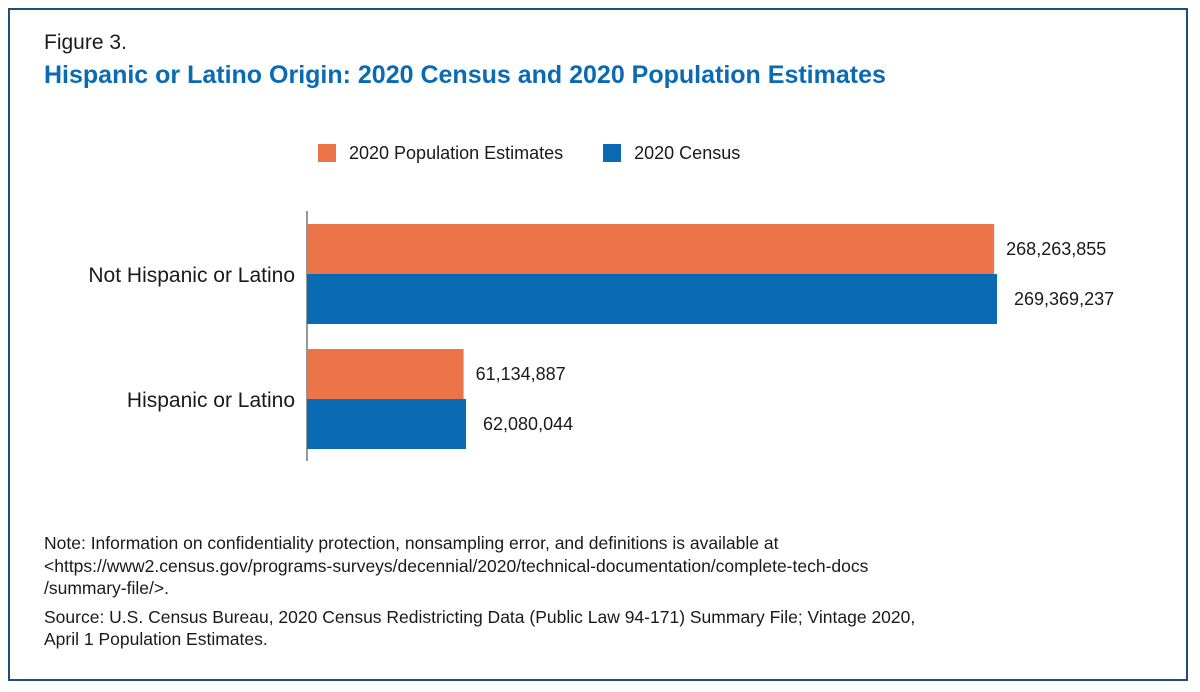 This screenshot has height=692, width=1200. What do you see at coordinates (327, 153) in the screenshot?
I see `legend-swatch-estimates` at bounding box center [327, 153].